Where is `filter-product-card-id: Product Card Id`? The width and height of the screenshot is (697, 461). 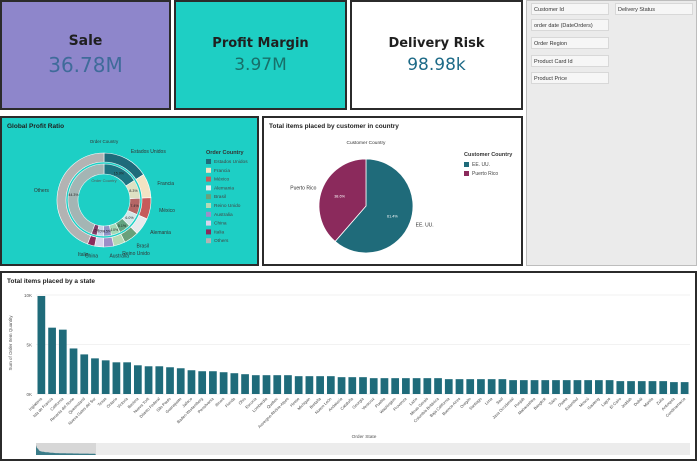 filter-product-card-id: Product Card Id is located at coordinates (570, 61).